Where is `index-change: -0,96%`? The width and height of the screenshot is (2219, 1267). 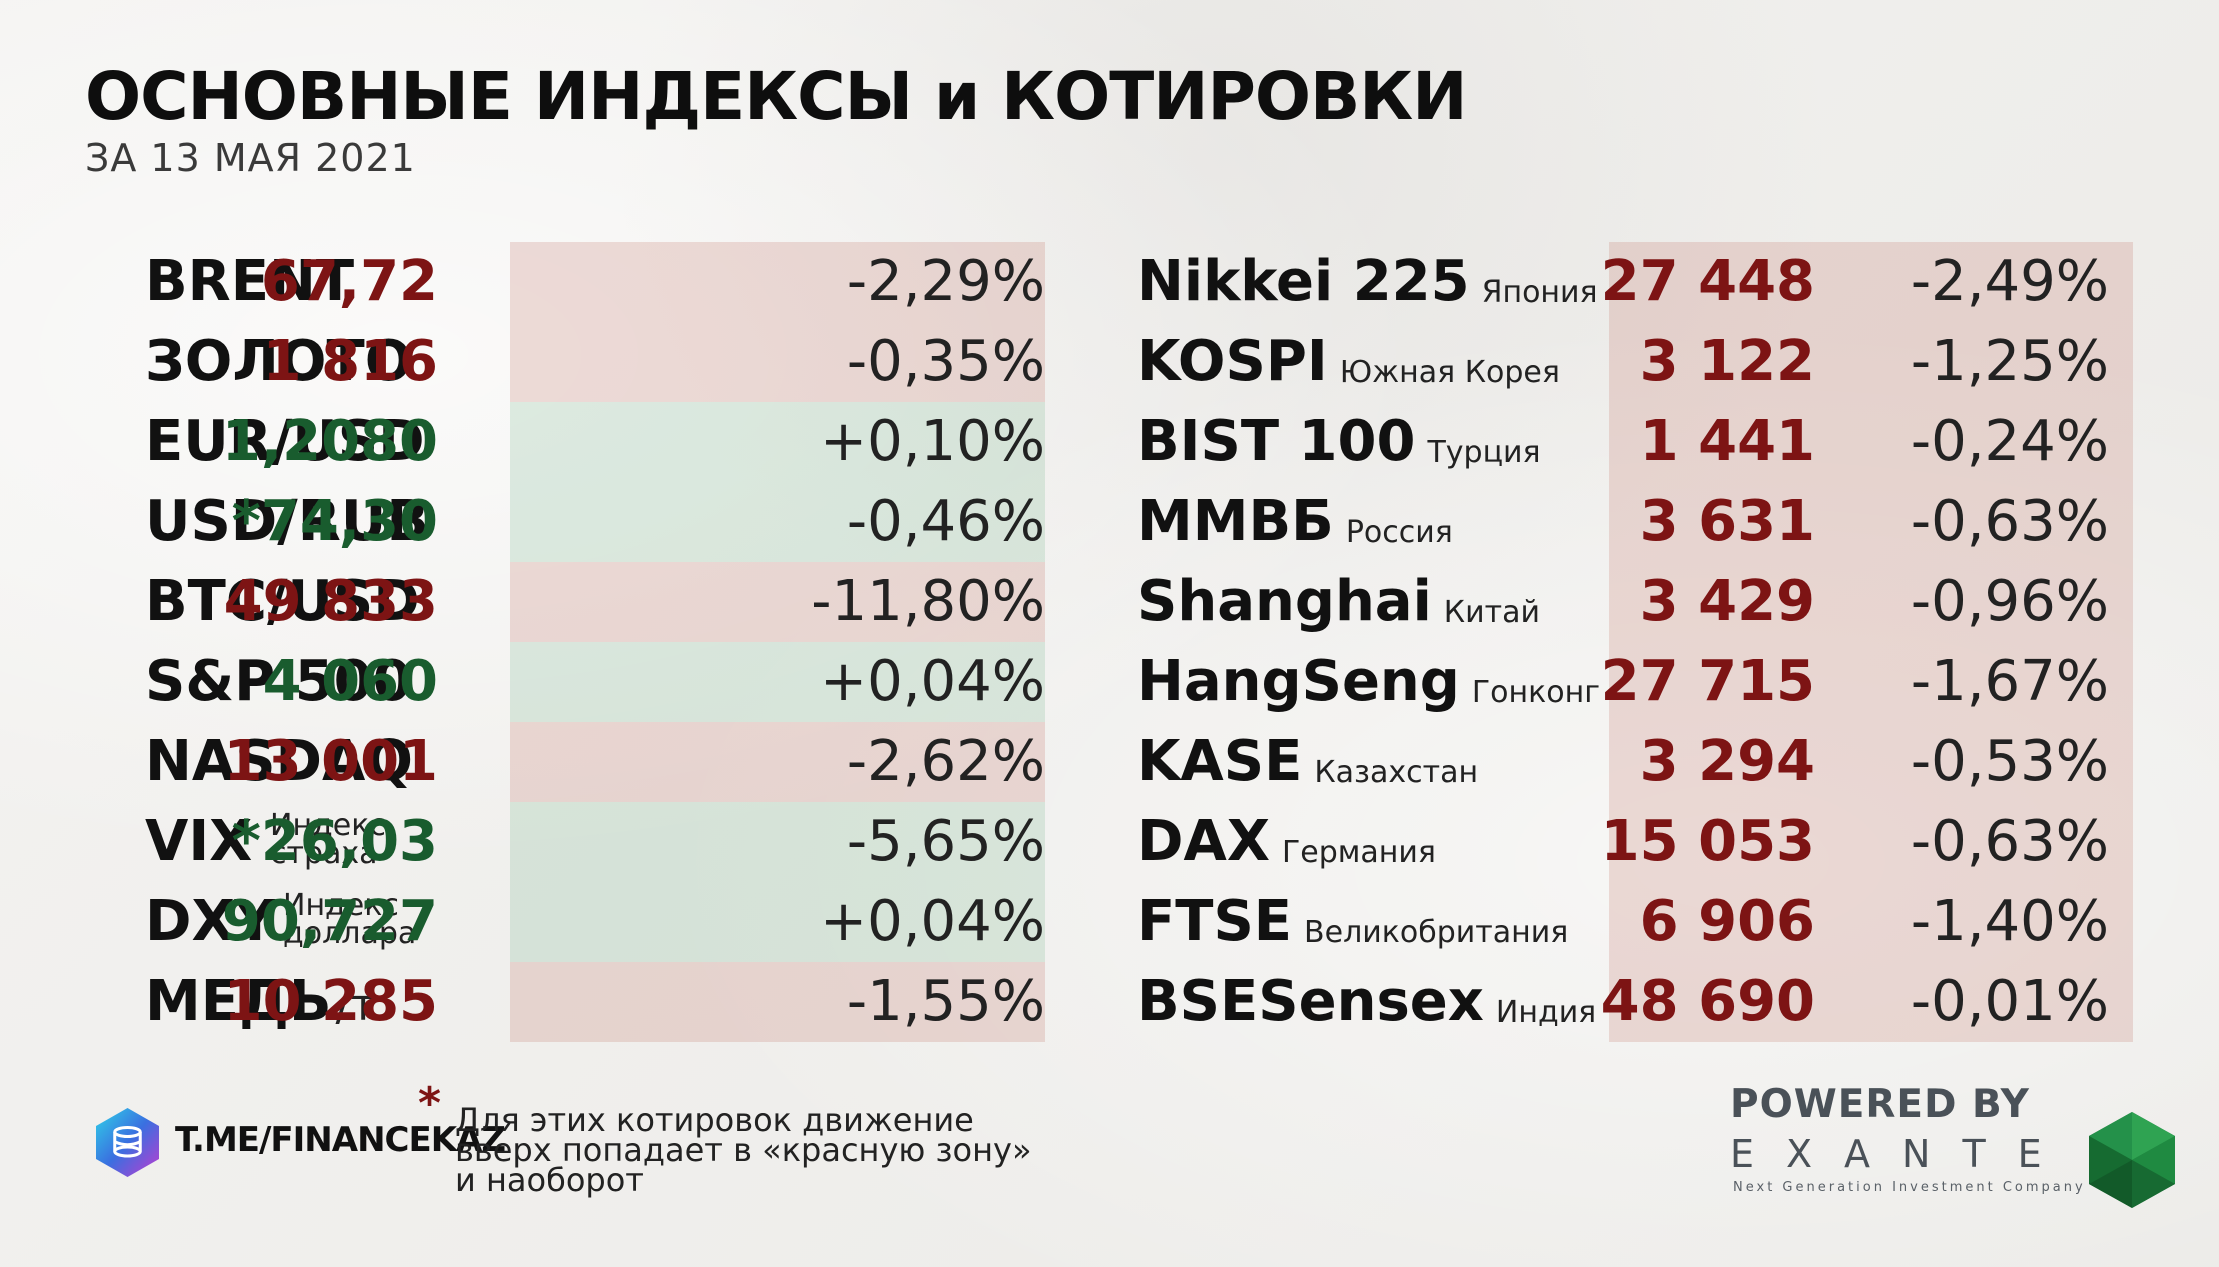
index-change: -0,96% is located at coordinates (2009, 601).